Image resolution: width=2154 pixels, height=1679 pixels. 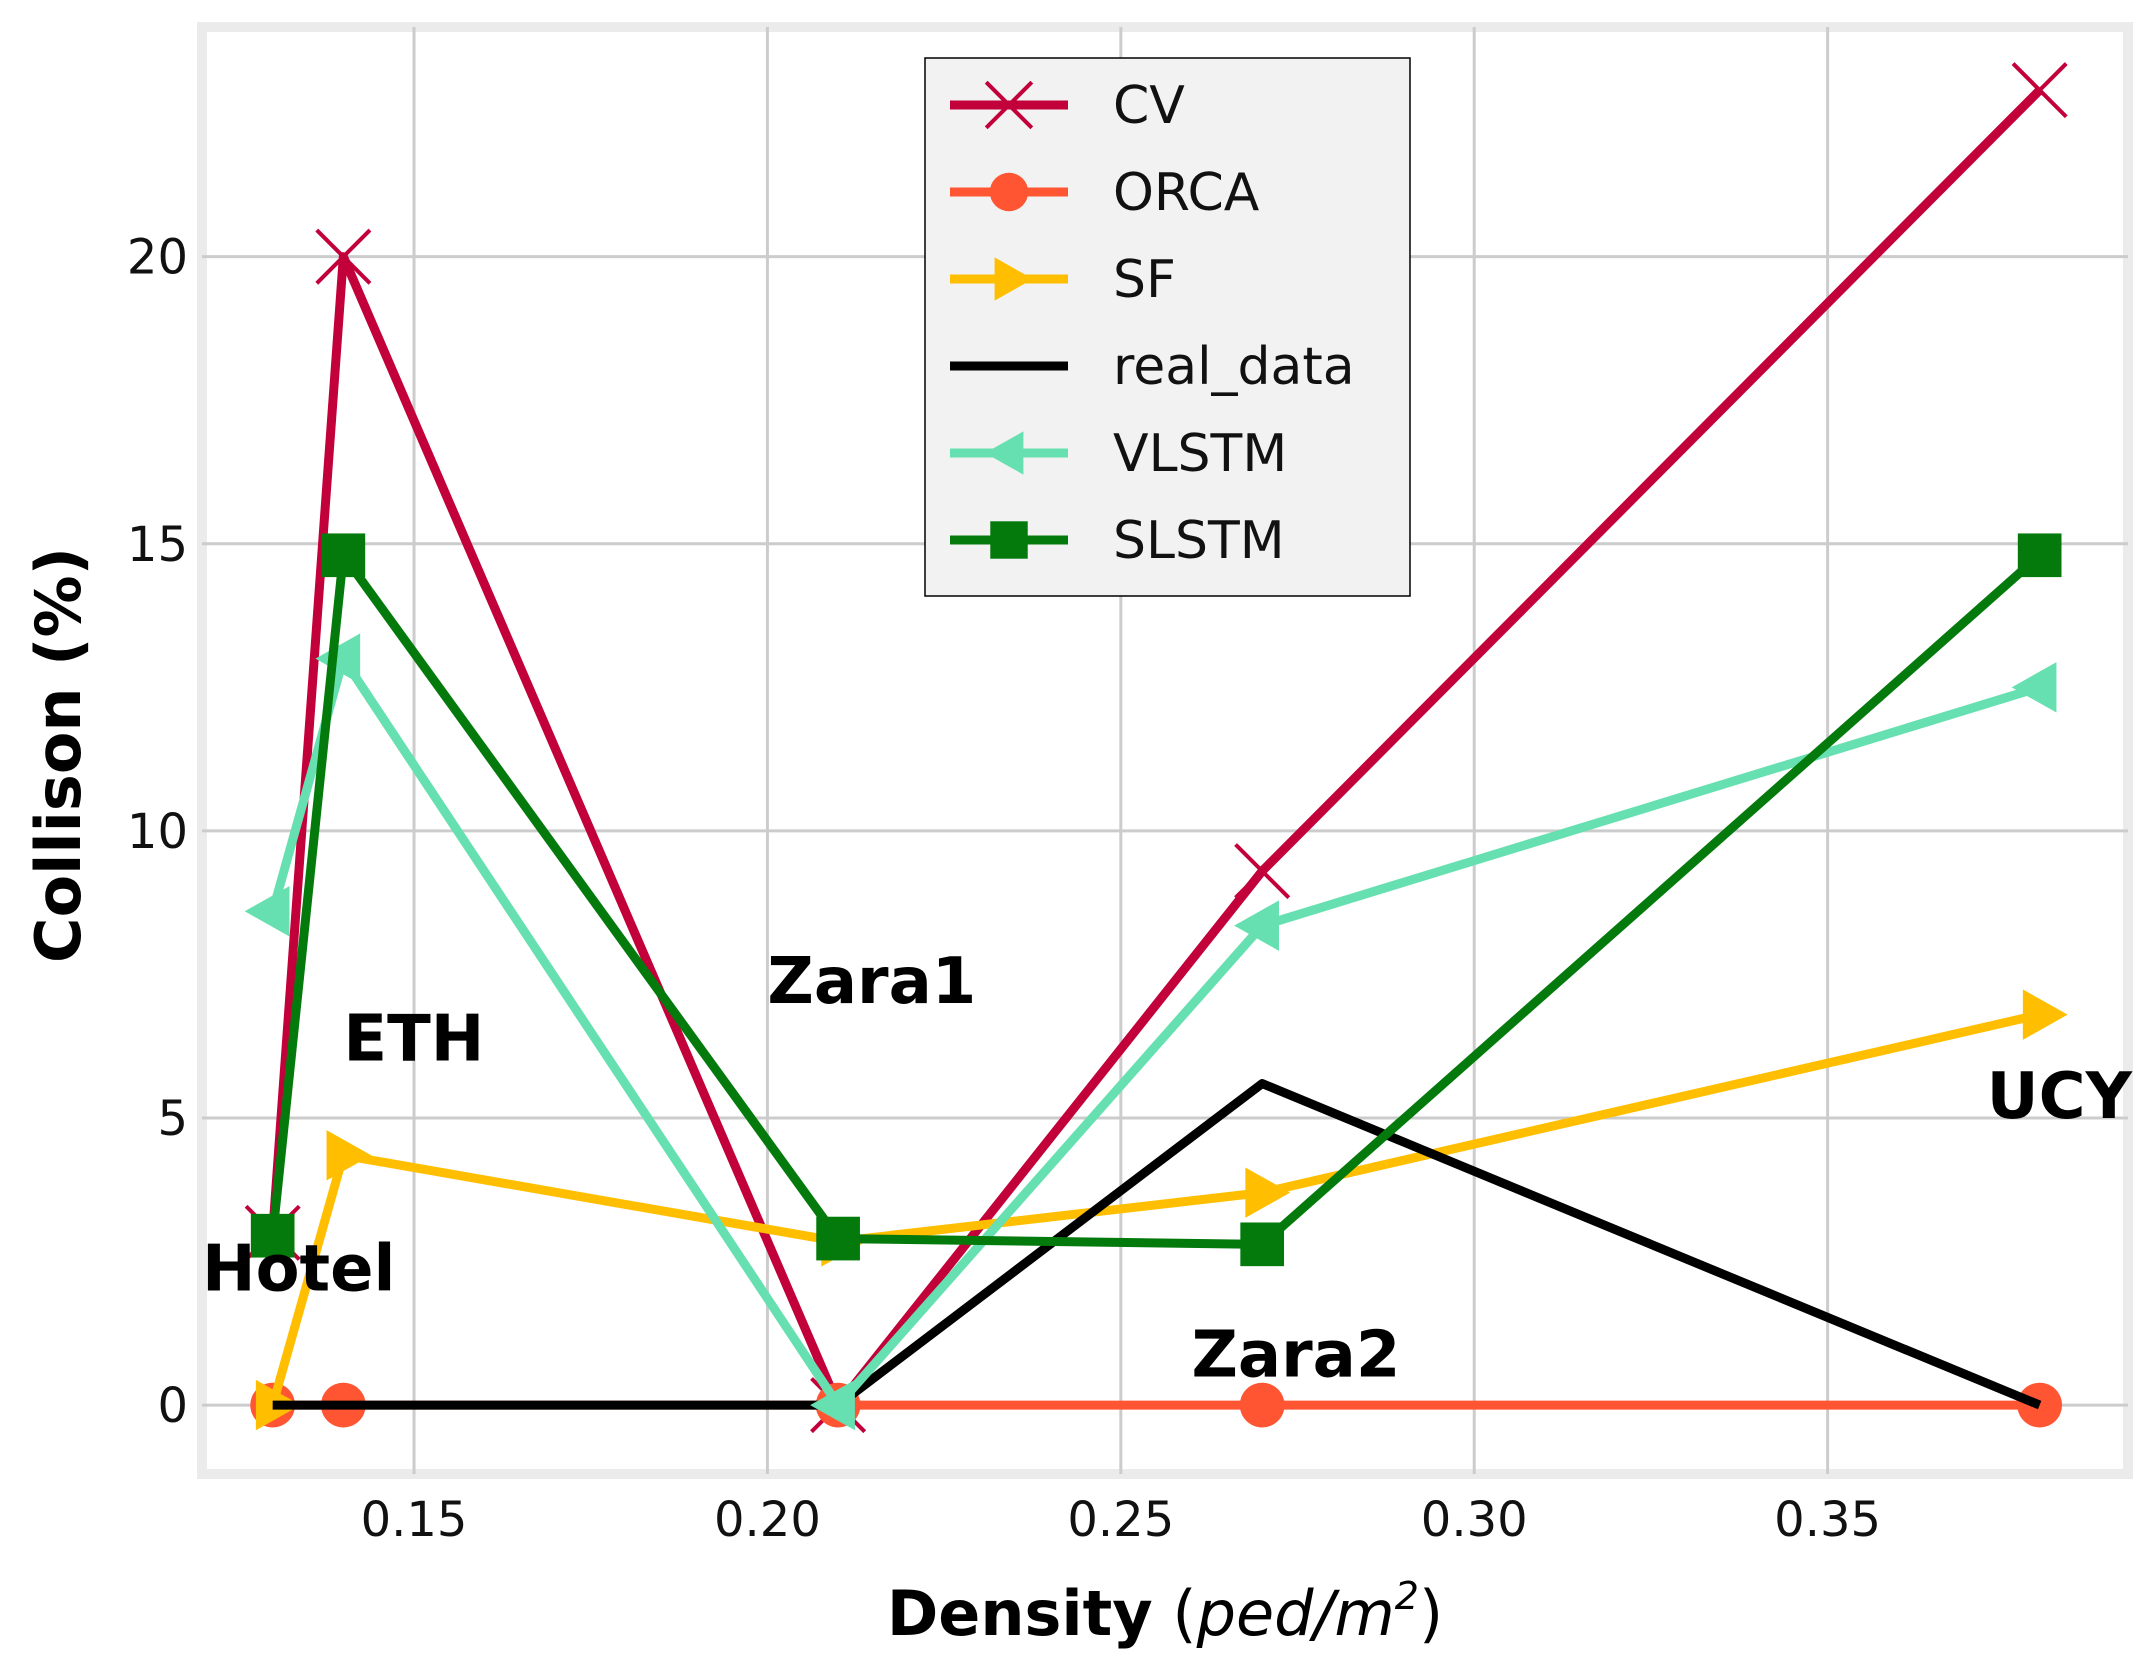 I want to click on legend-item-slstm: SLSTM, so click(x=1117, y=541).